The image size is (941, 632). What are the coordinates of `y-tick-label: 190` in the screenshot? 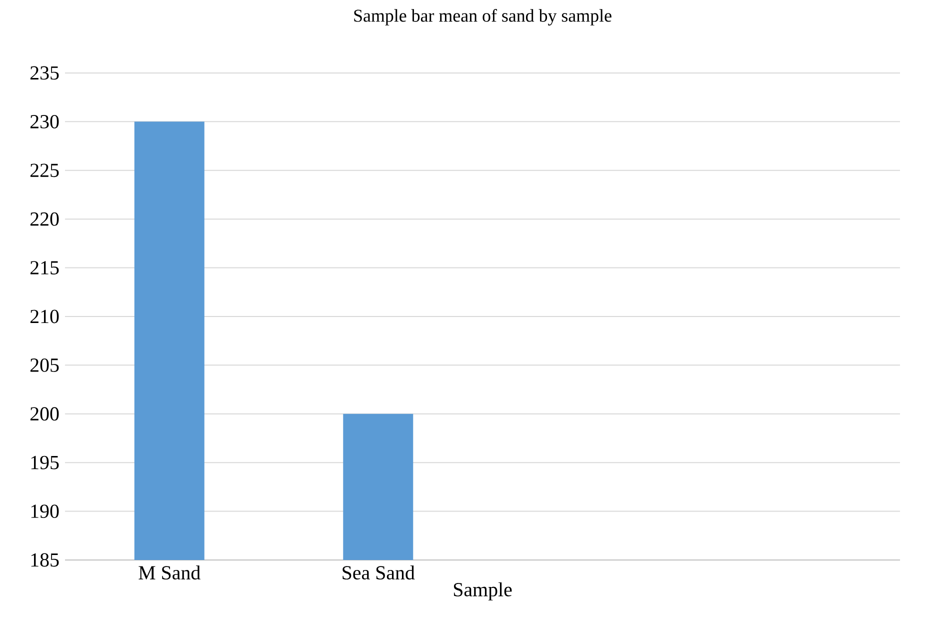 It's located at (45, 511).